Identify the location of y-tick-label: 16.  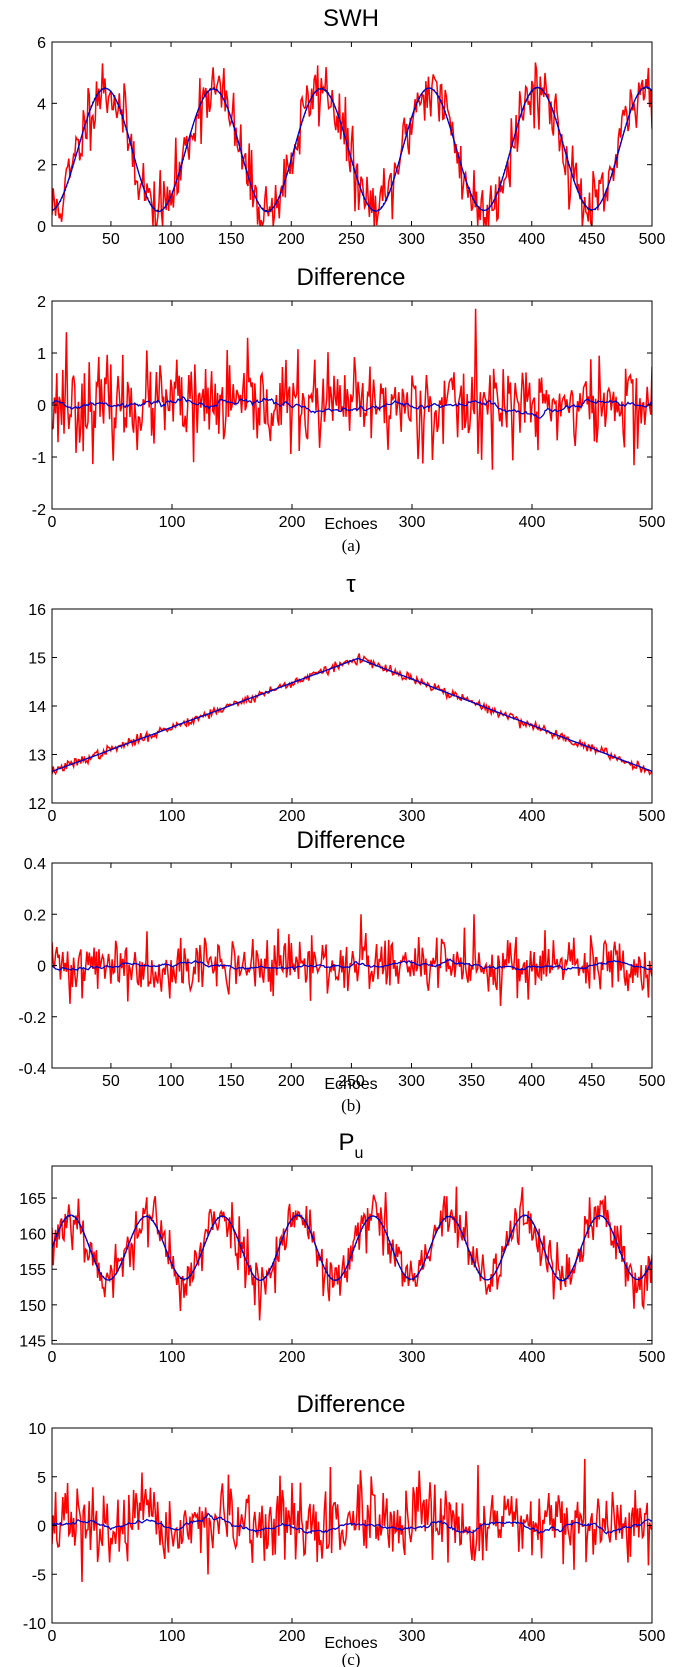
(37, 610).